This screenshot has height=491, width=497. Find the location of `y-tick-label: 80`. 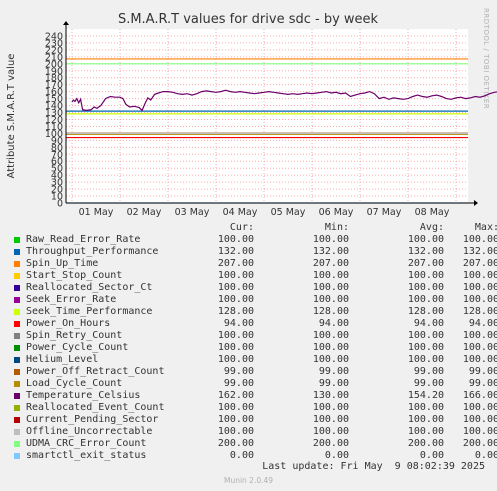

y-tick-label: 80 is located at coordinates (57, 148).